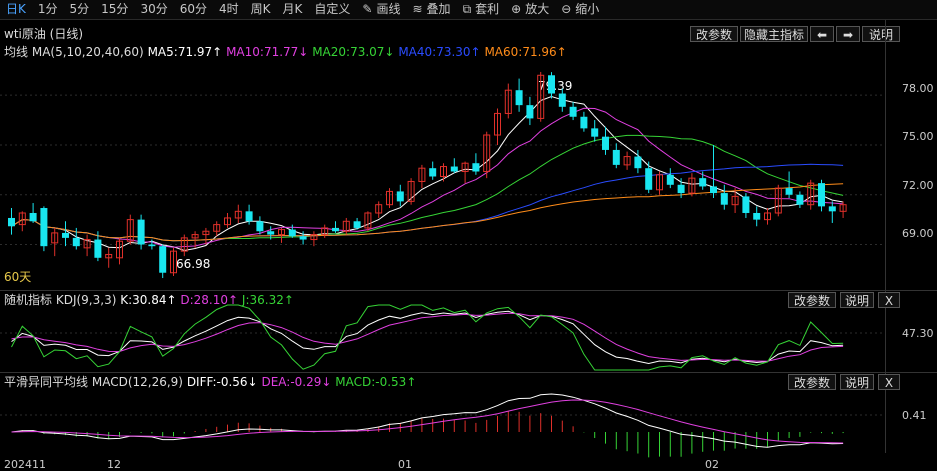 Image resolution: width=937 pixels, height=471 pixels. What do you see at coordinates (774, 34) in the screenshot?
I see `hide-main-indicator-button: 隐藏主指标` at bounding box center [774, 34].